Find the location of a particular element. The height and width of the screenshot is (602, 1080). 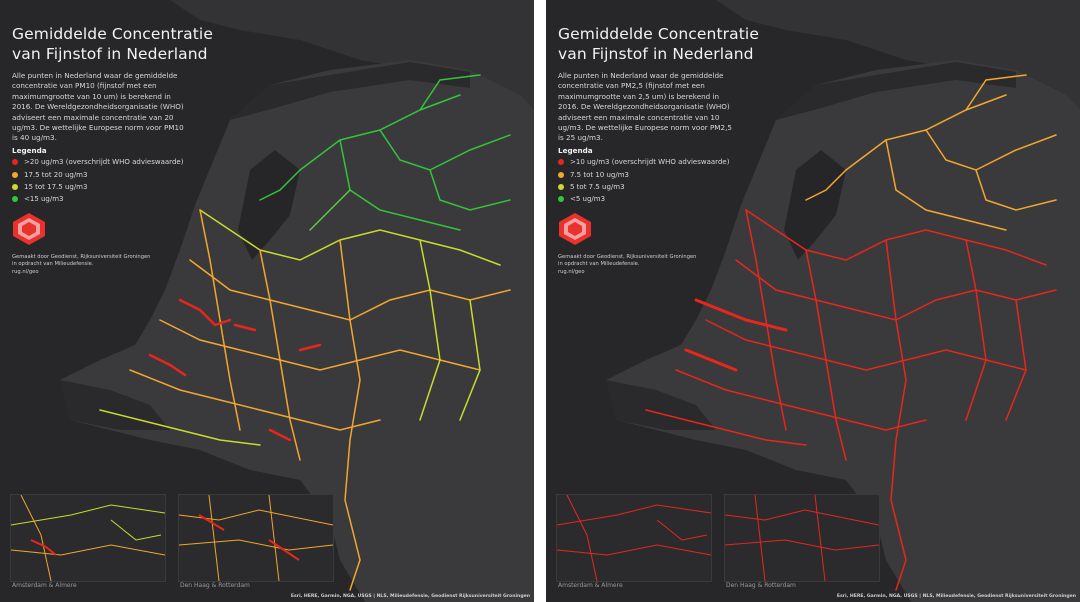

legend-label: 15 tot 17.5 ug/m3 is located at coordinates (56, 186).